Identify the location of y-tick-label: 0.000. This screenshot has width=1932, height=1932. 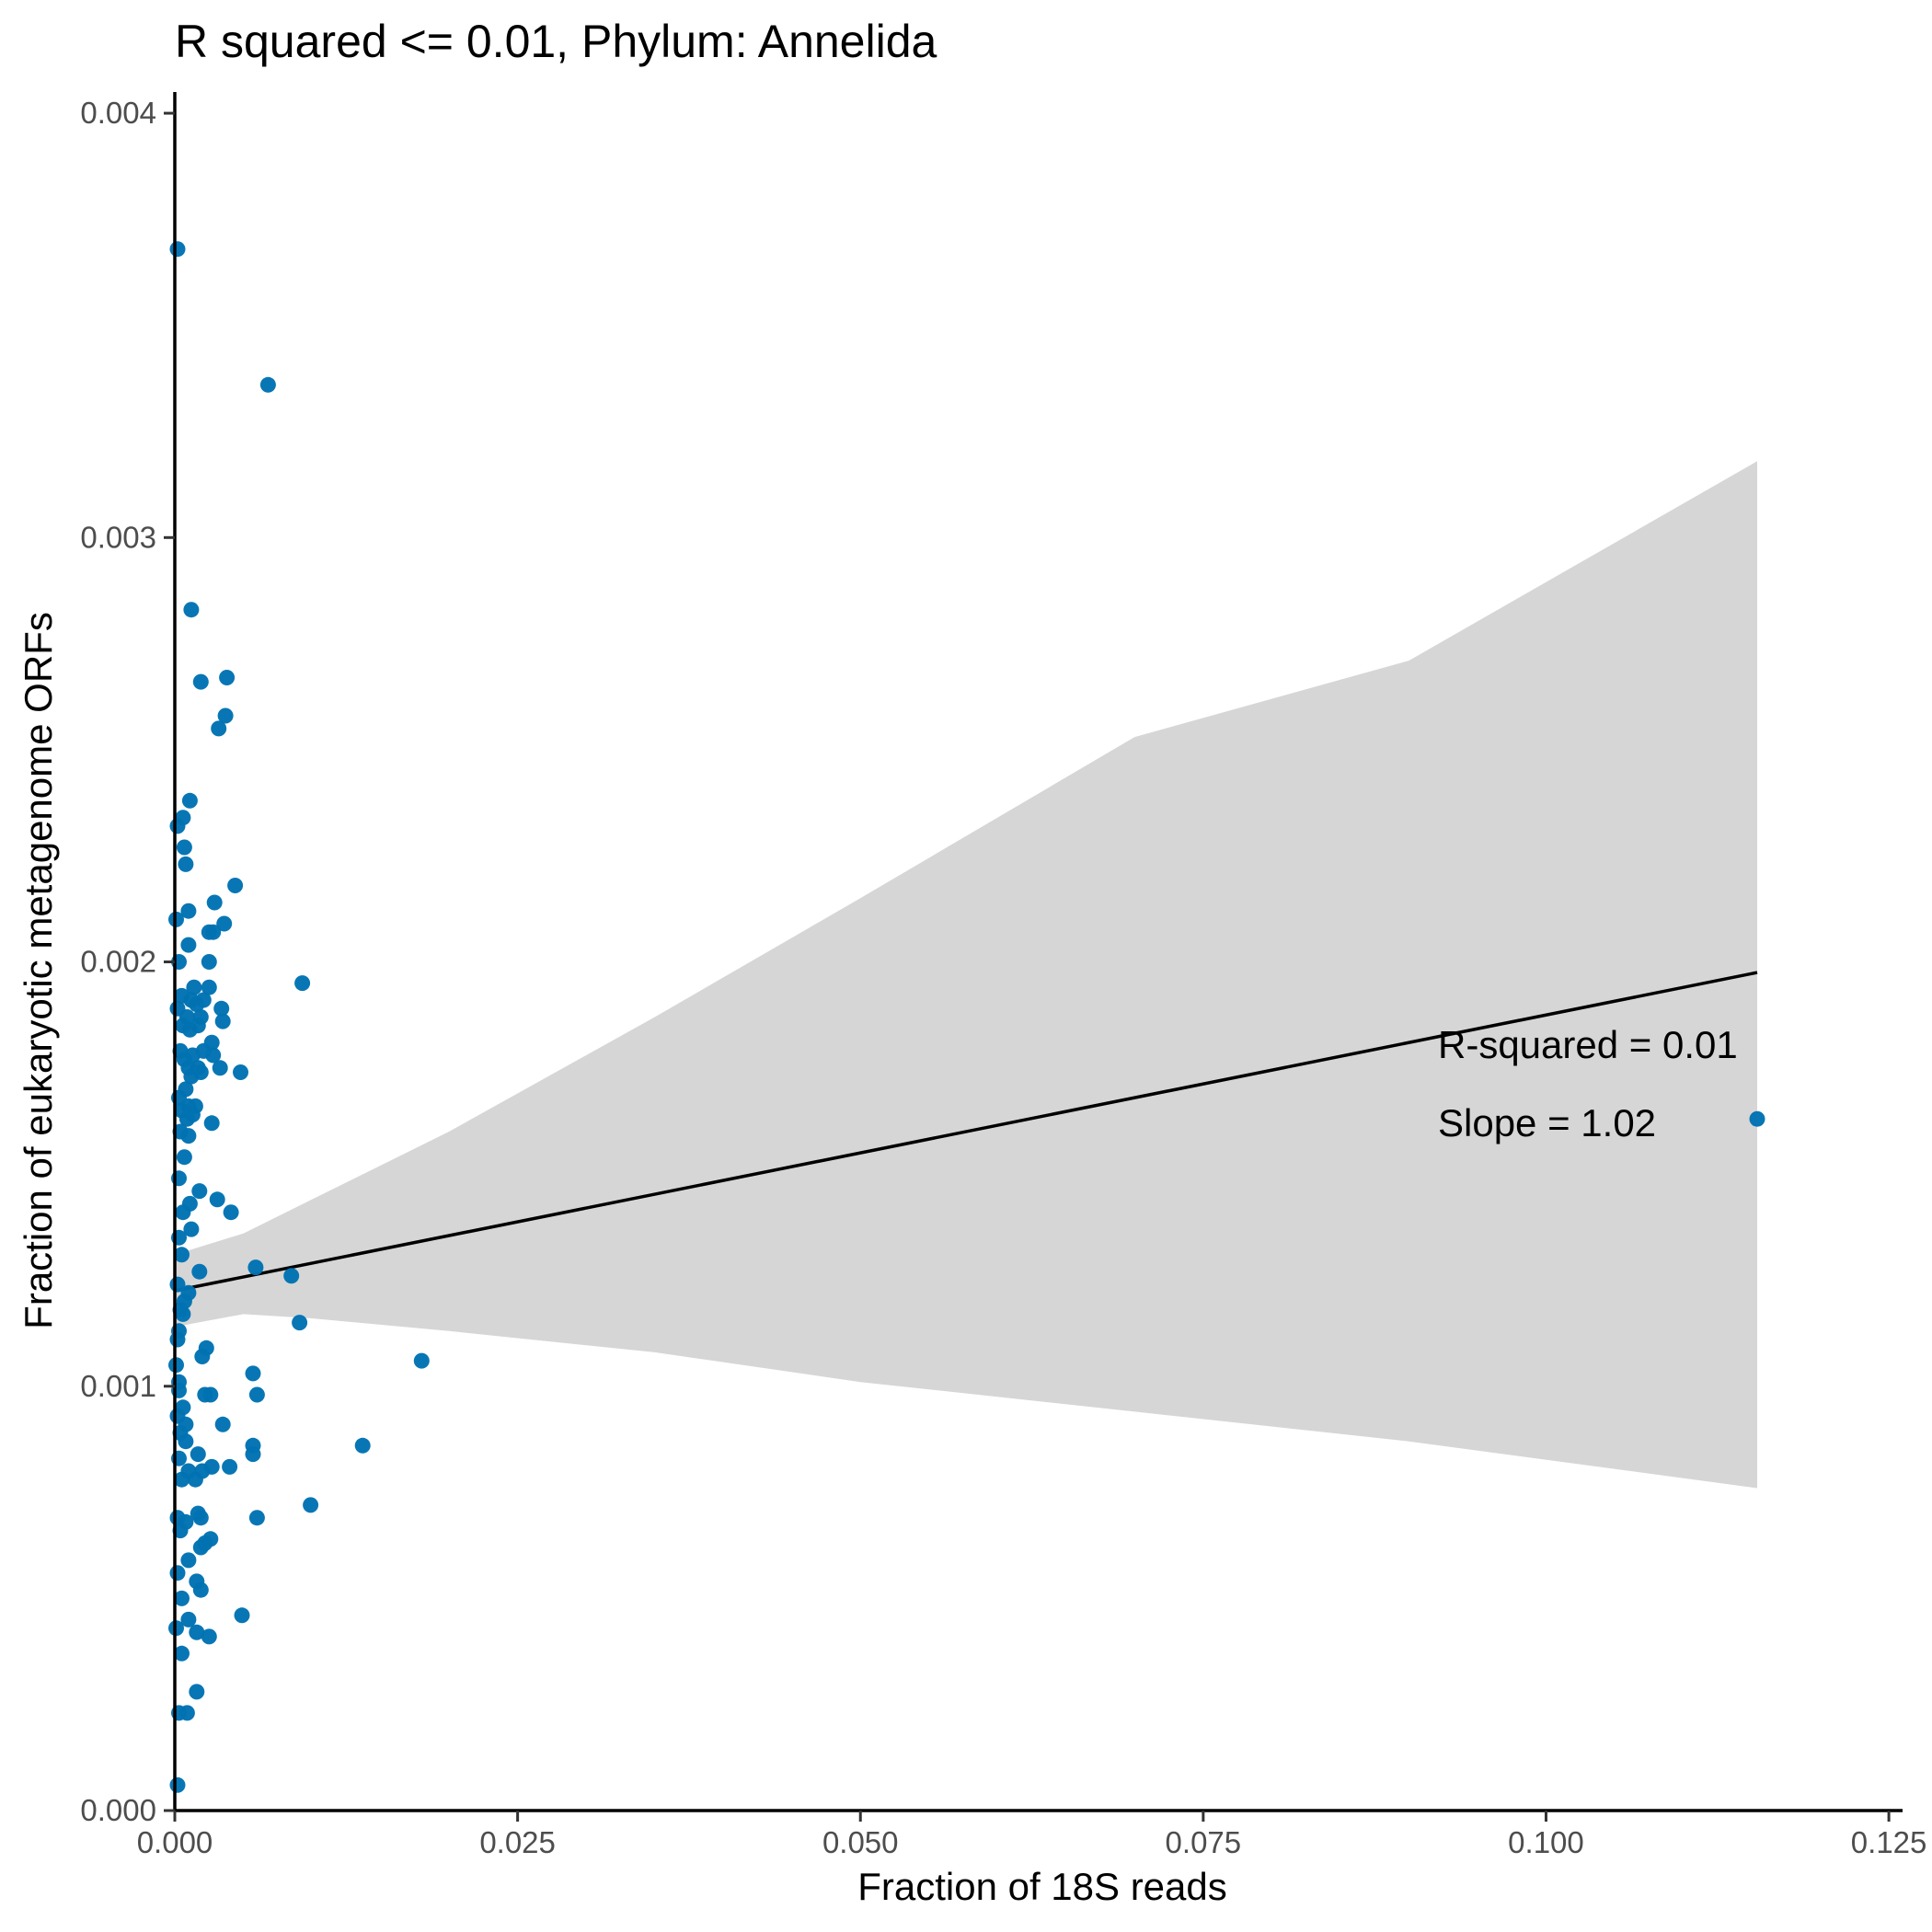
(118, 1810).